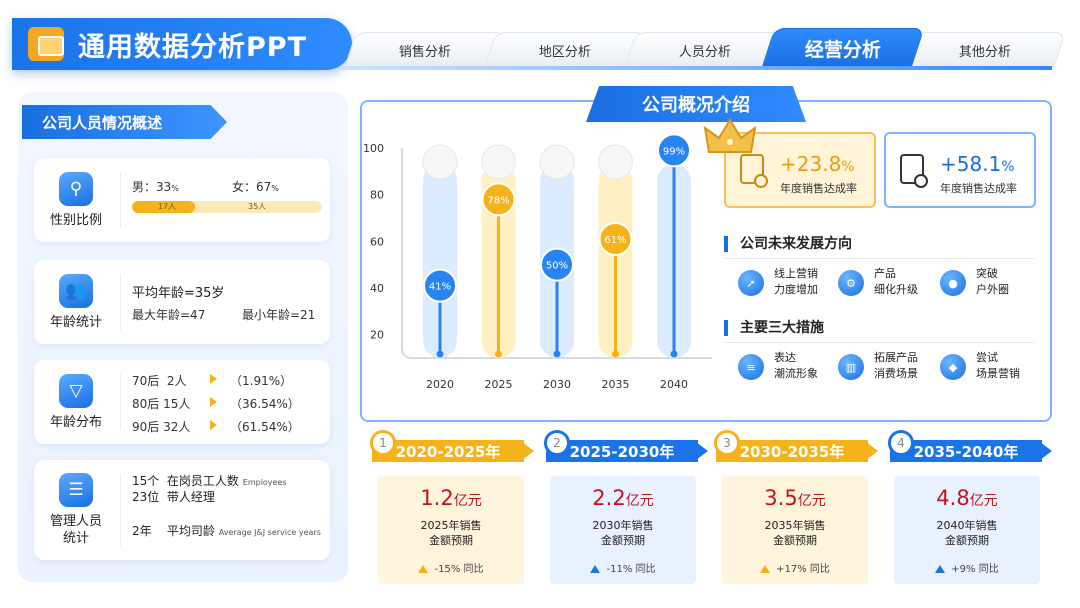  What do you see at coordinates (244, 187) in the screenshot?
I see `female-label: 女：` at bounding box center [244, 187].